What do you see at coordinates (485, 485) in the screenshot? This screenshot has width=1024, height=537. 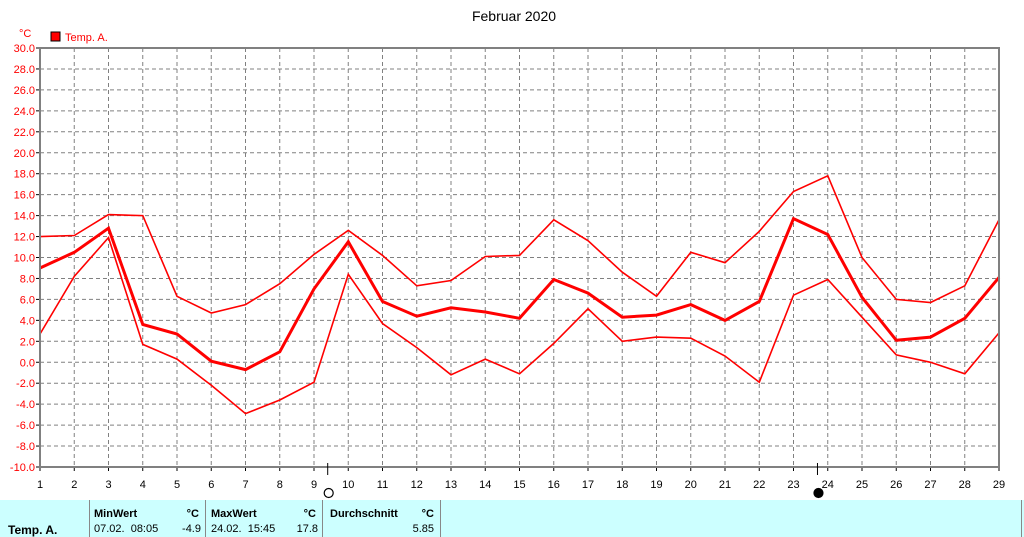 I see `x-tick-label: 14` at bounding box center [485, 485].